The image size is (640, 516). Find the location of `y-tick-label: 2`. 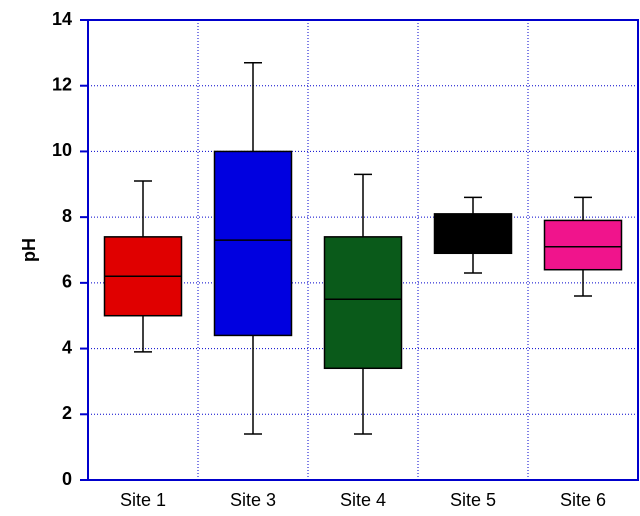

y-tick-label: 2 is located at coordinates (67, 413).